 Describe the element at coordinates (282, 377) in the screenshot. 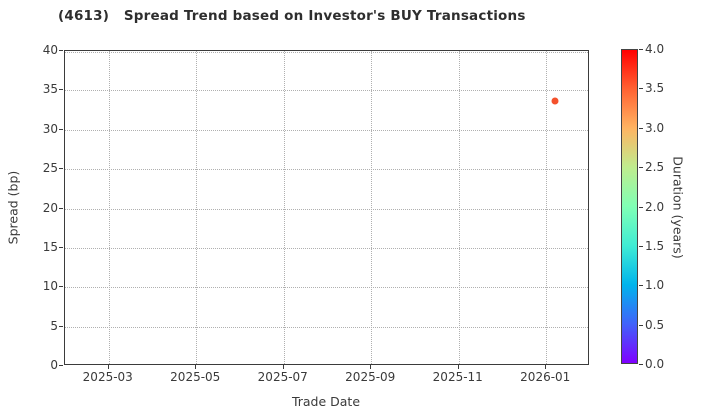

I see `x-tick-label: 2025-07` at that location.